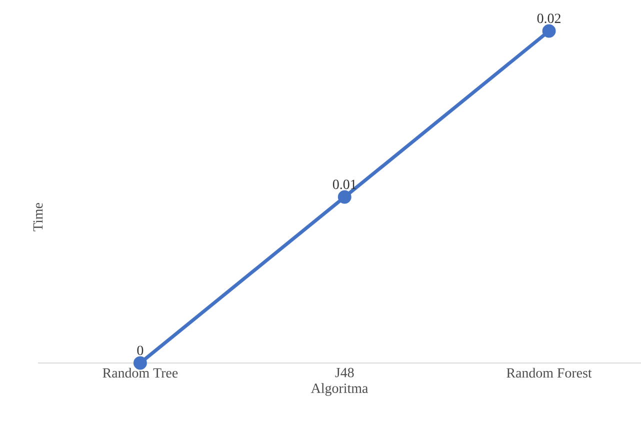 The image size is (641, 440). Describe the element at coordinates (339, 389) in the screenshot. I see `x-axis-title: Algoritma` at that location.